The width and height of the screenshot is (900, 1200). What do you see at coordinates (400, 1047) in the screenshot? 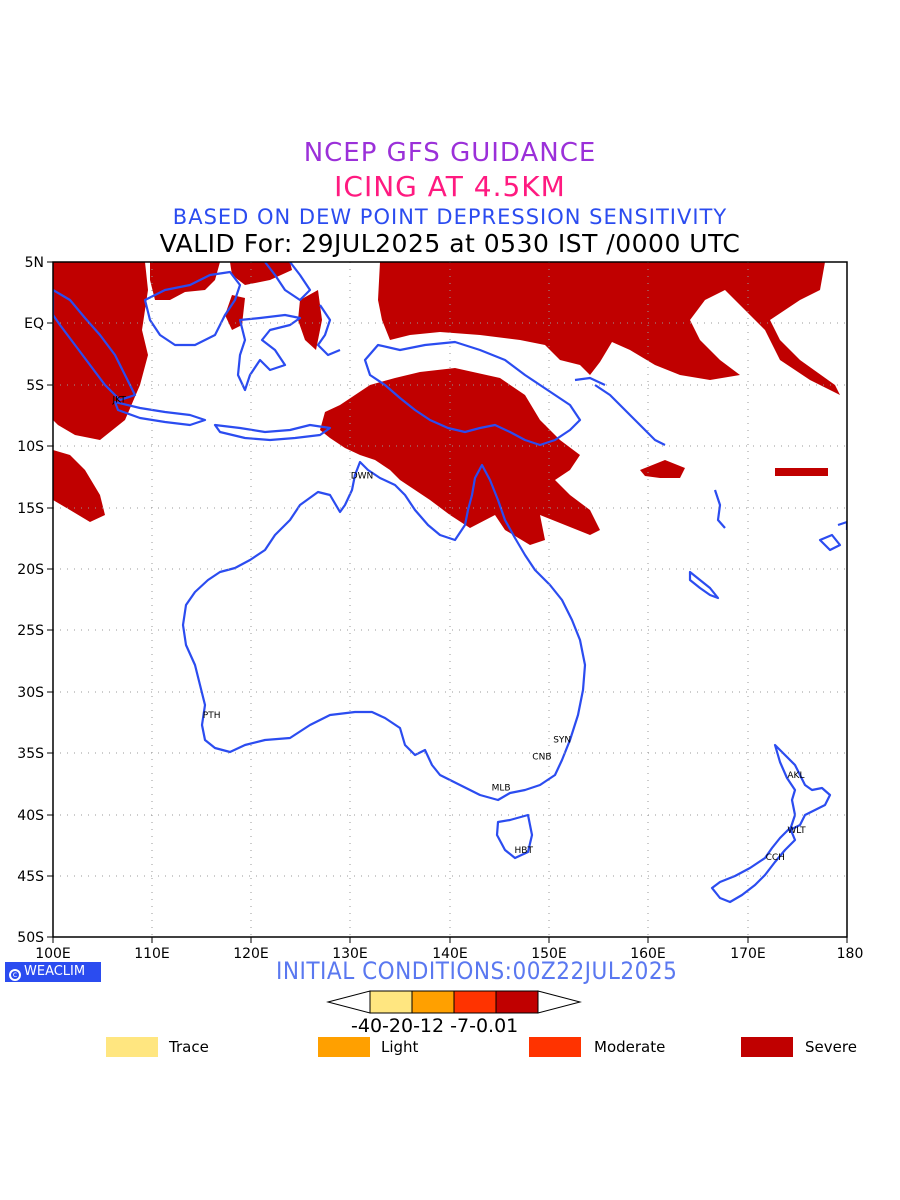
I see `legend-label-light: Light` at bounding box center [400, 1047].